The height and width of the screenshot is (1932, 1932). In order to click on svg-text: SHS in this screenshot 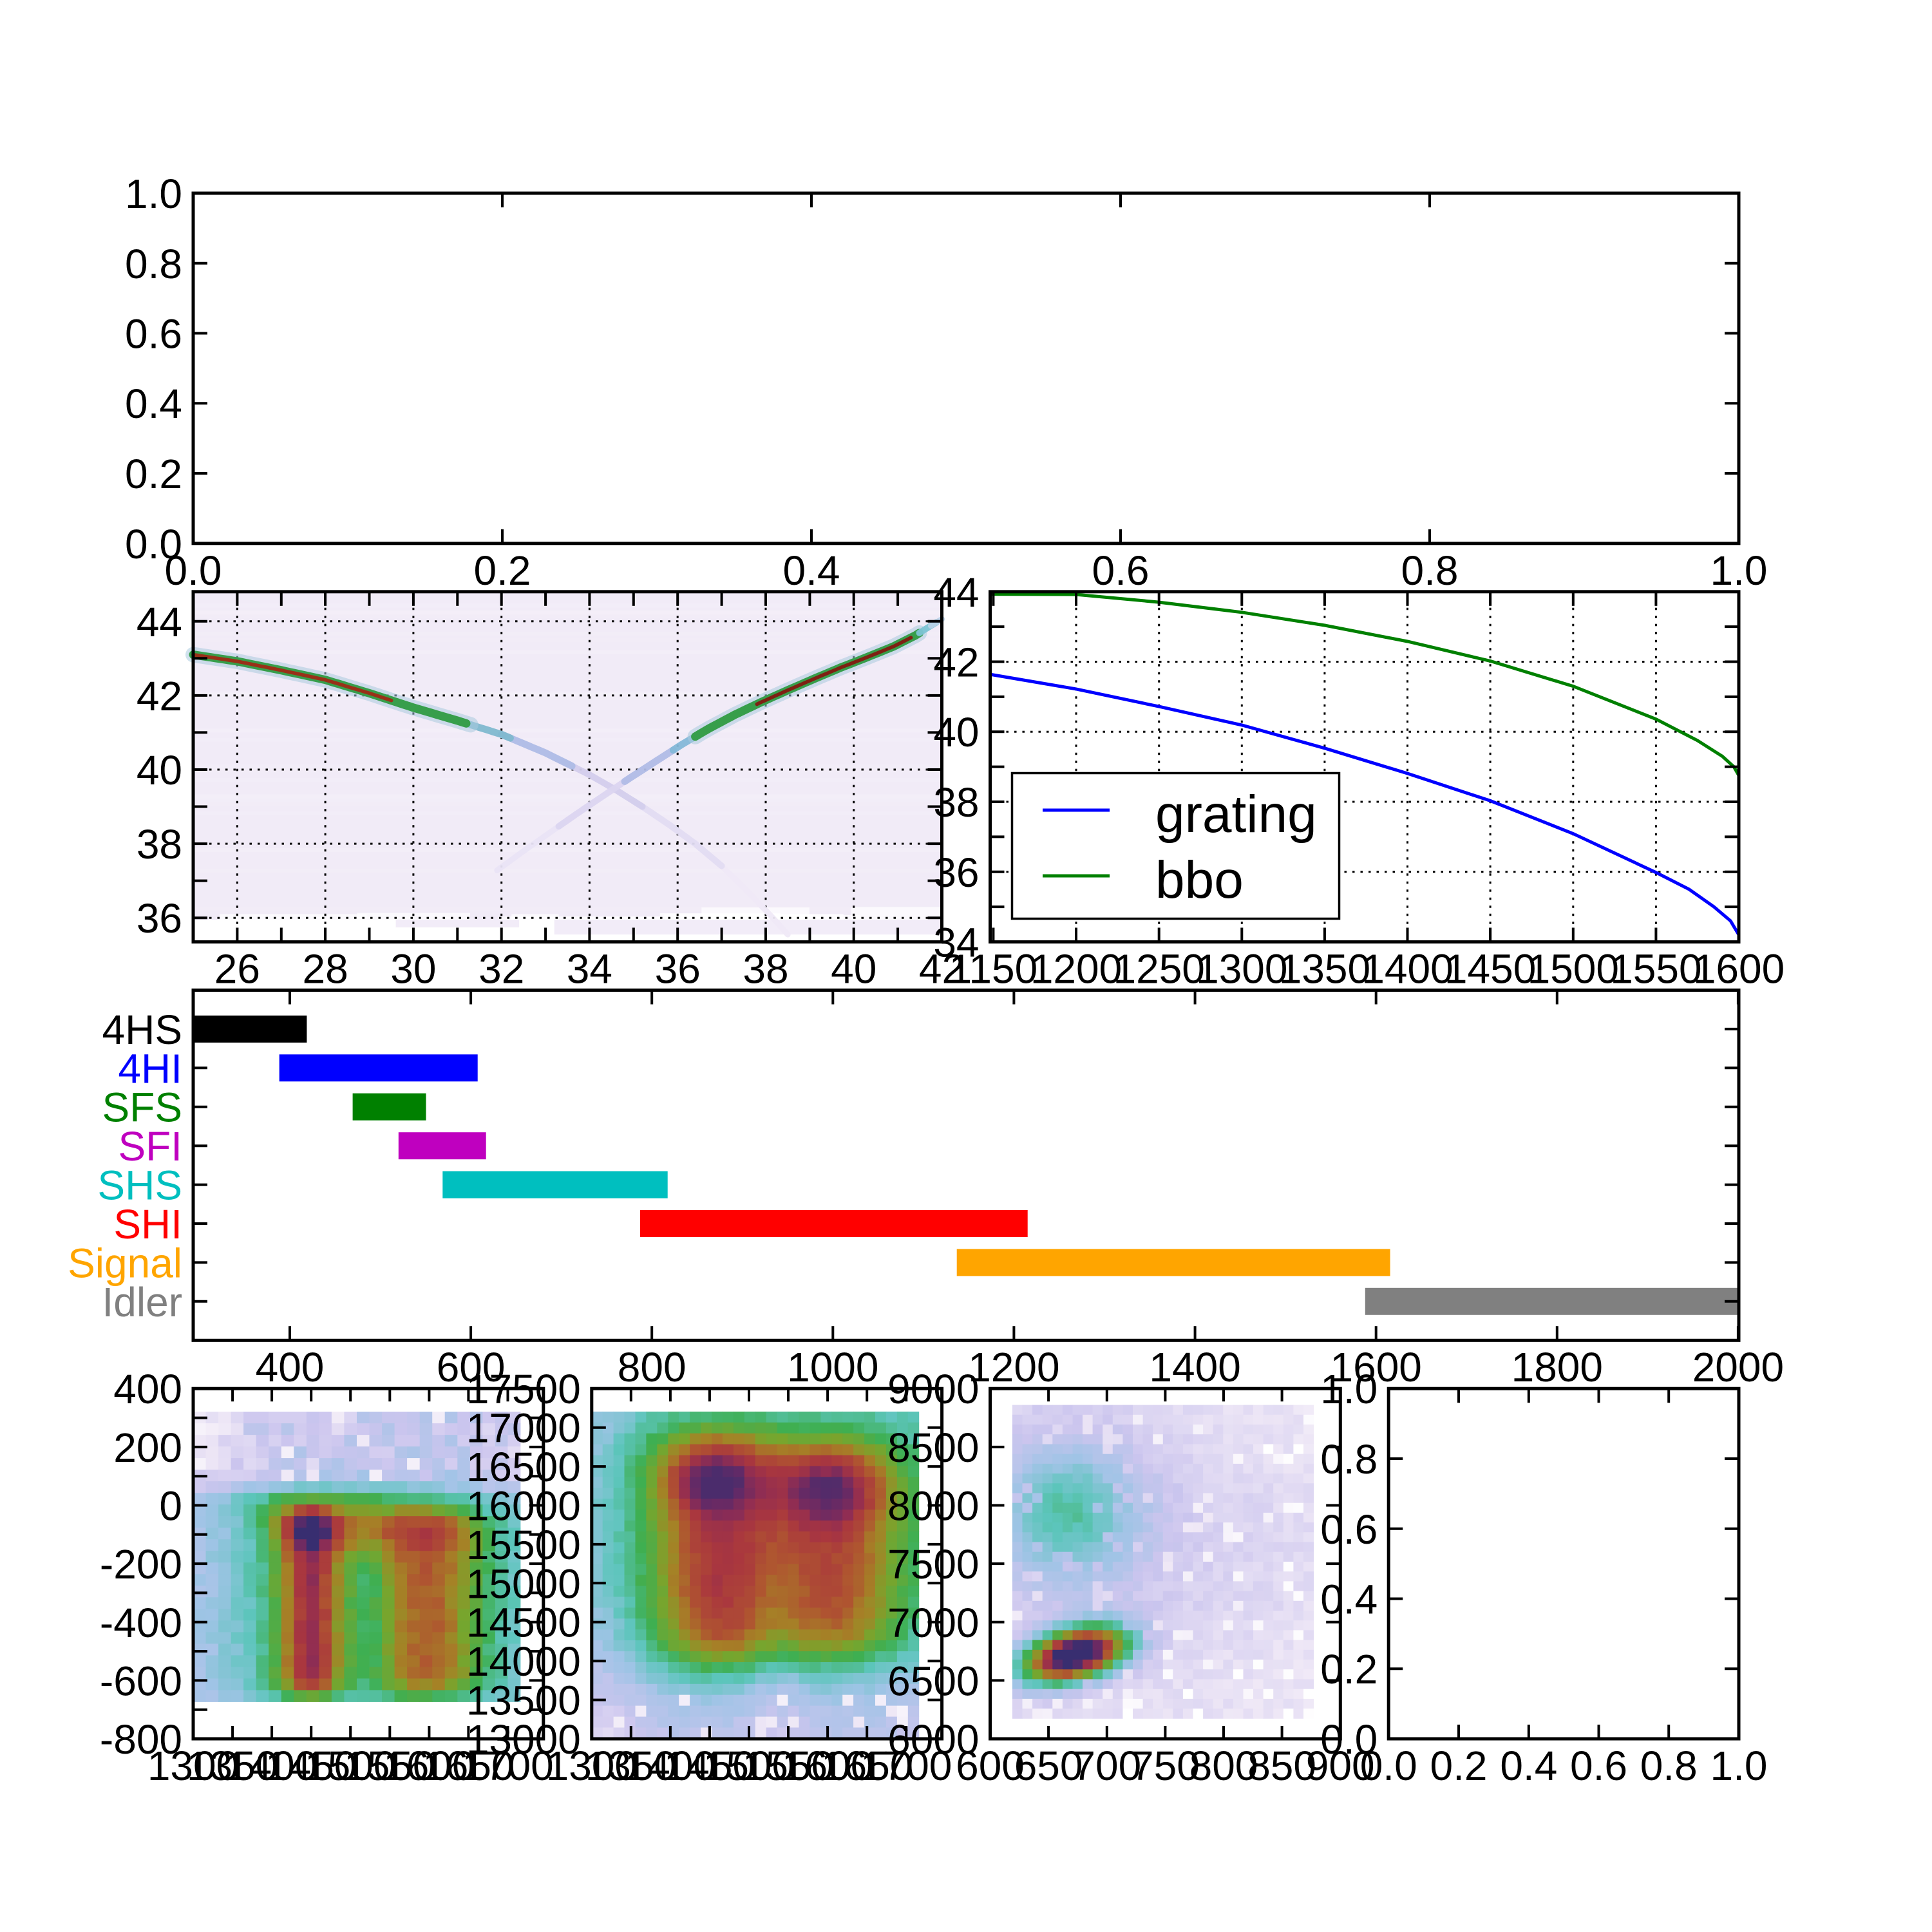, I will do `click(139, 1186)`.